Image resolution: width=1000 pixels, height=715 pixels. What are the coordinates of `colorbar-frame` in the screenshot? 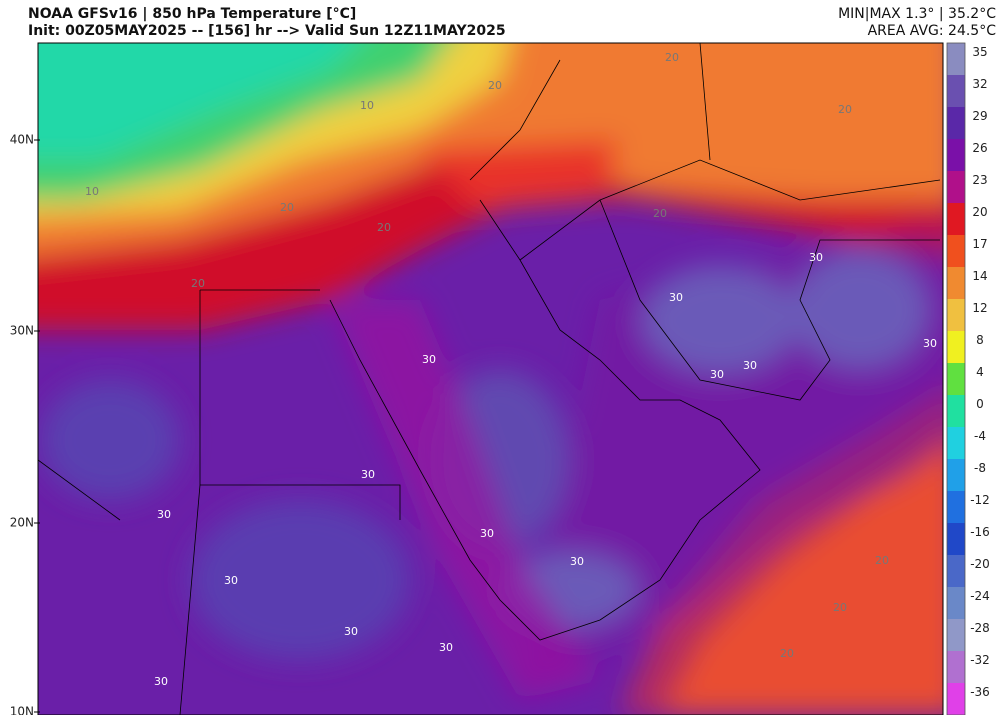 It's located at (956, 378).